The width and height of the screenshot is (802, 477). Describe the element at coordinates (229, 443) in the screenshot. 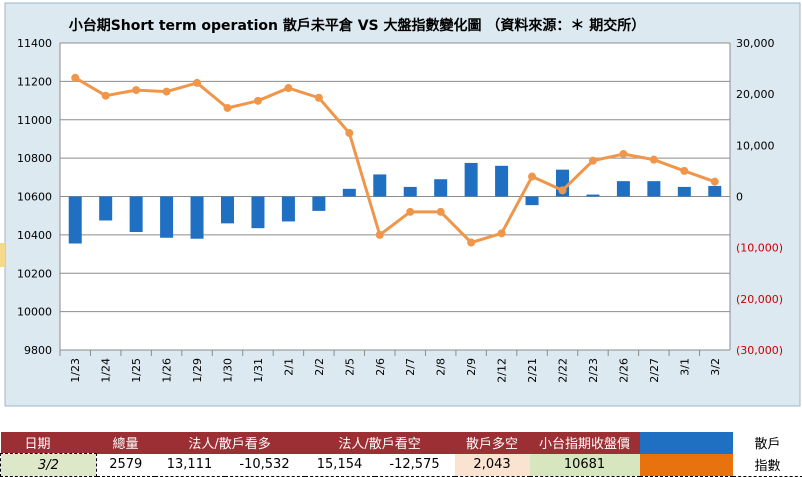

I see `header-long: 法人/散戶看多` at that location.